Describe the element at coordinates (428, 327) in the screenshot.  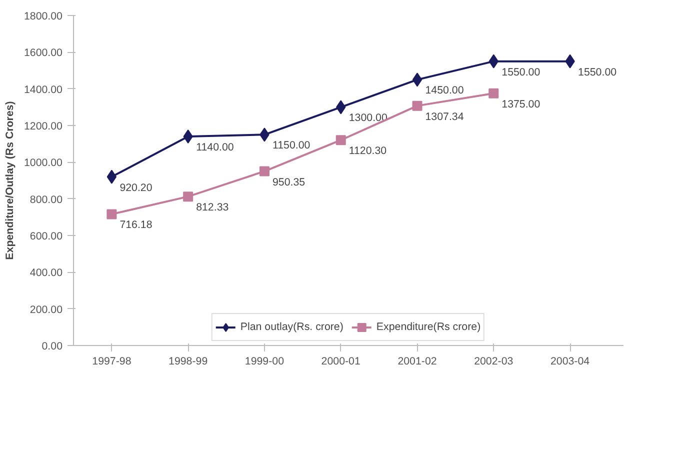
I see `legend-label: Expenditure(Rs crore)` at that location.